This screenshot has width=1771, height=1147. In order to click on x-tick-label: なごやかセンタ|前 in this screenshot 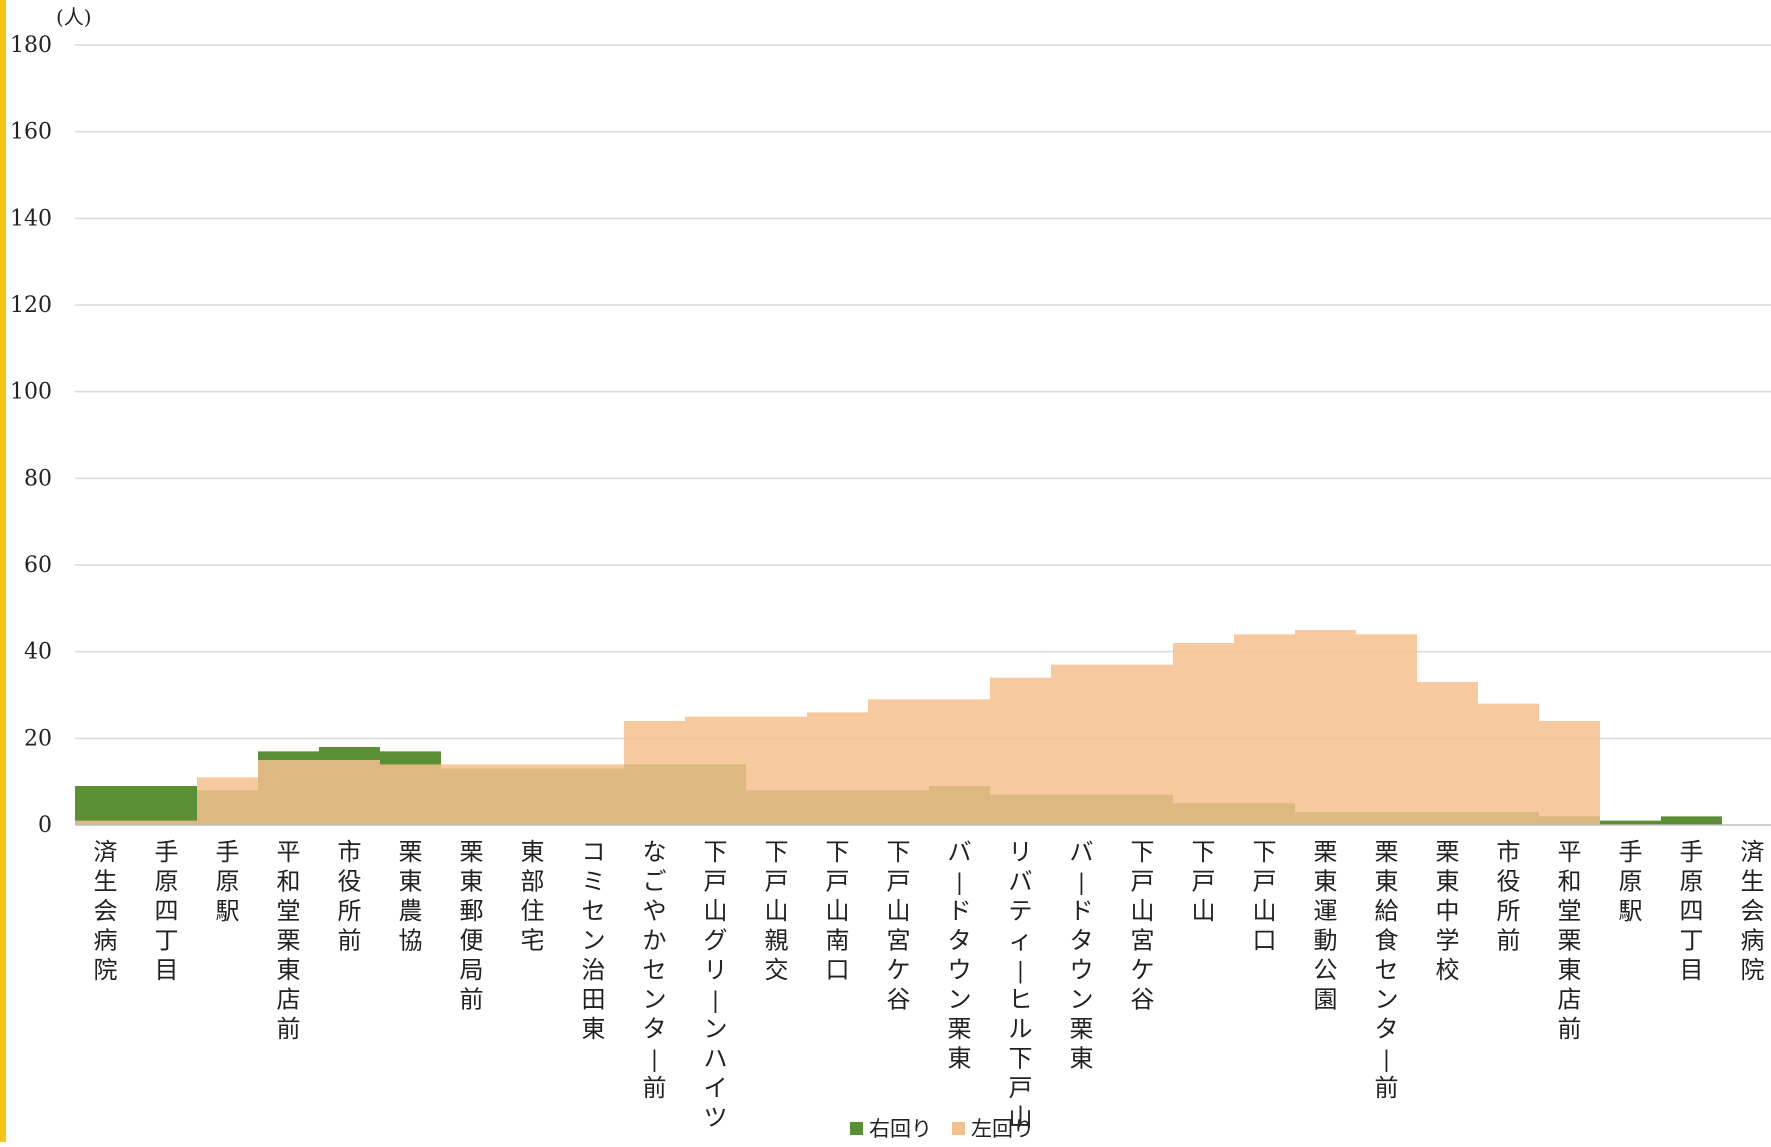, I will do `click(655, 970)`.